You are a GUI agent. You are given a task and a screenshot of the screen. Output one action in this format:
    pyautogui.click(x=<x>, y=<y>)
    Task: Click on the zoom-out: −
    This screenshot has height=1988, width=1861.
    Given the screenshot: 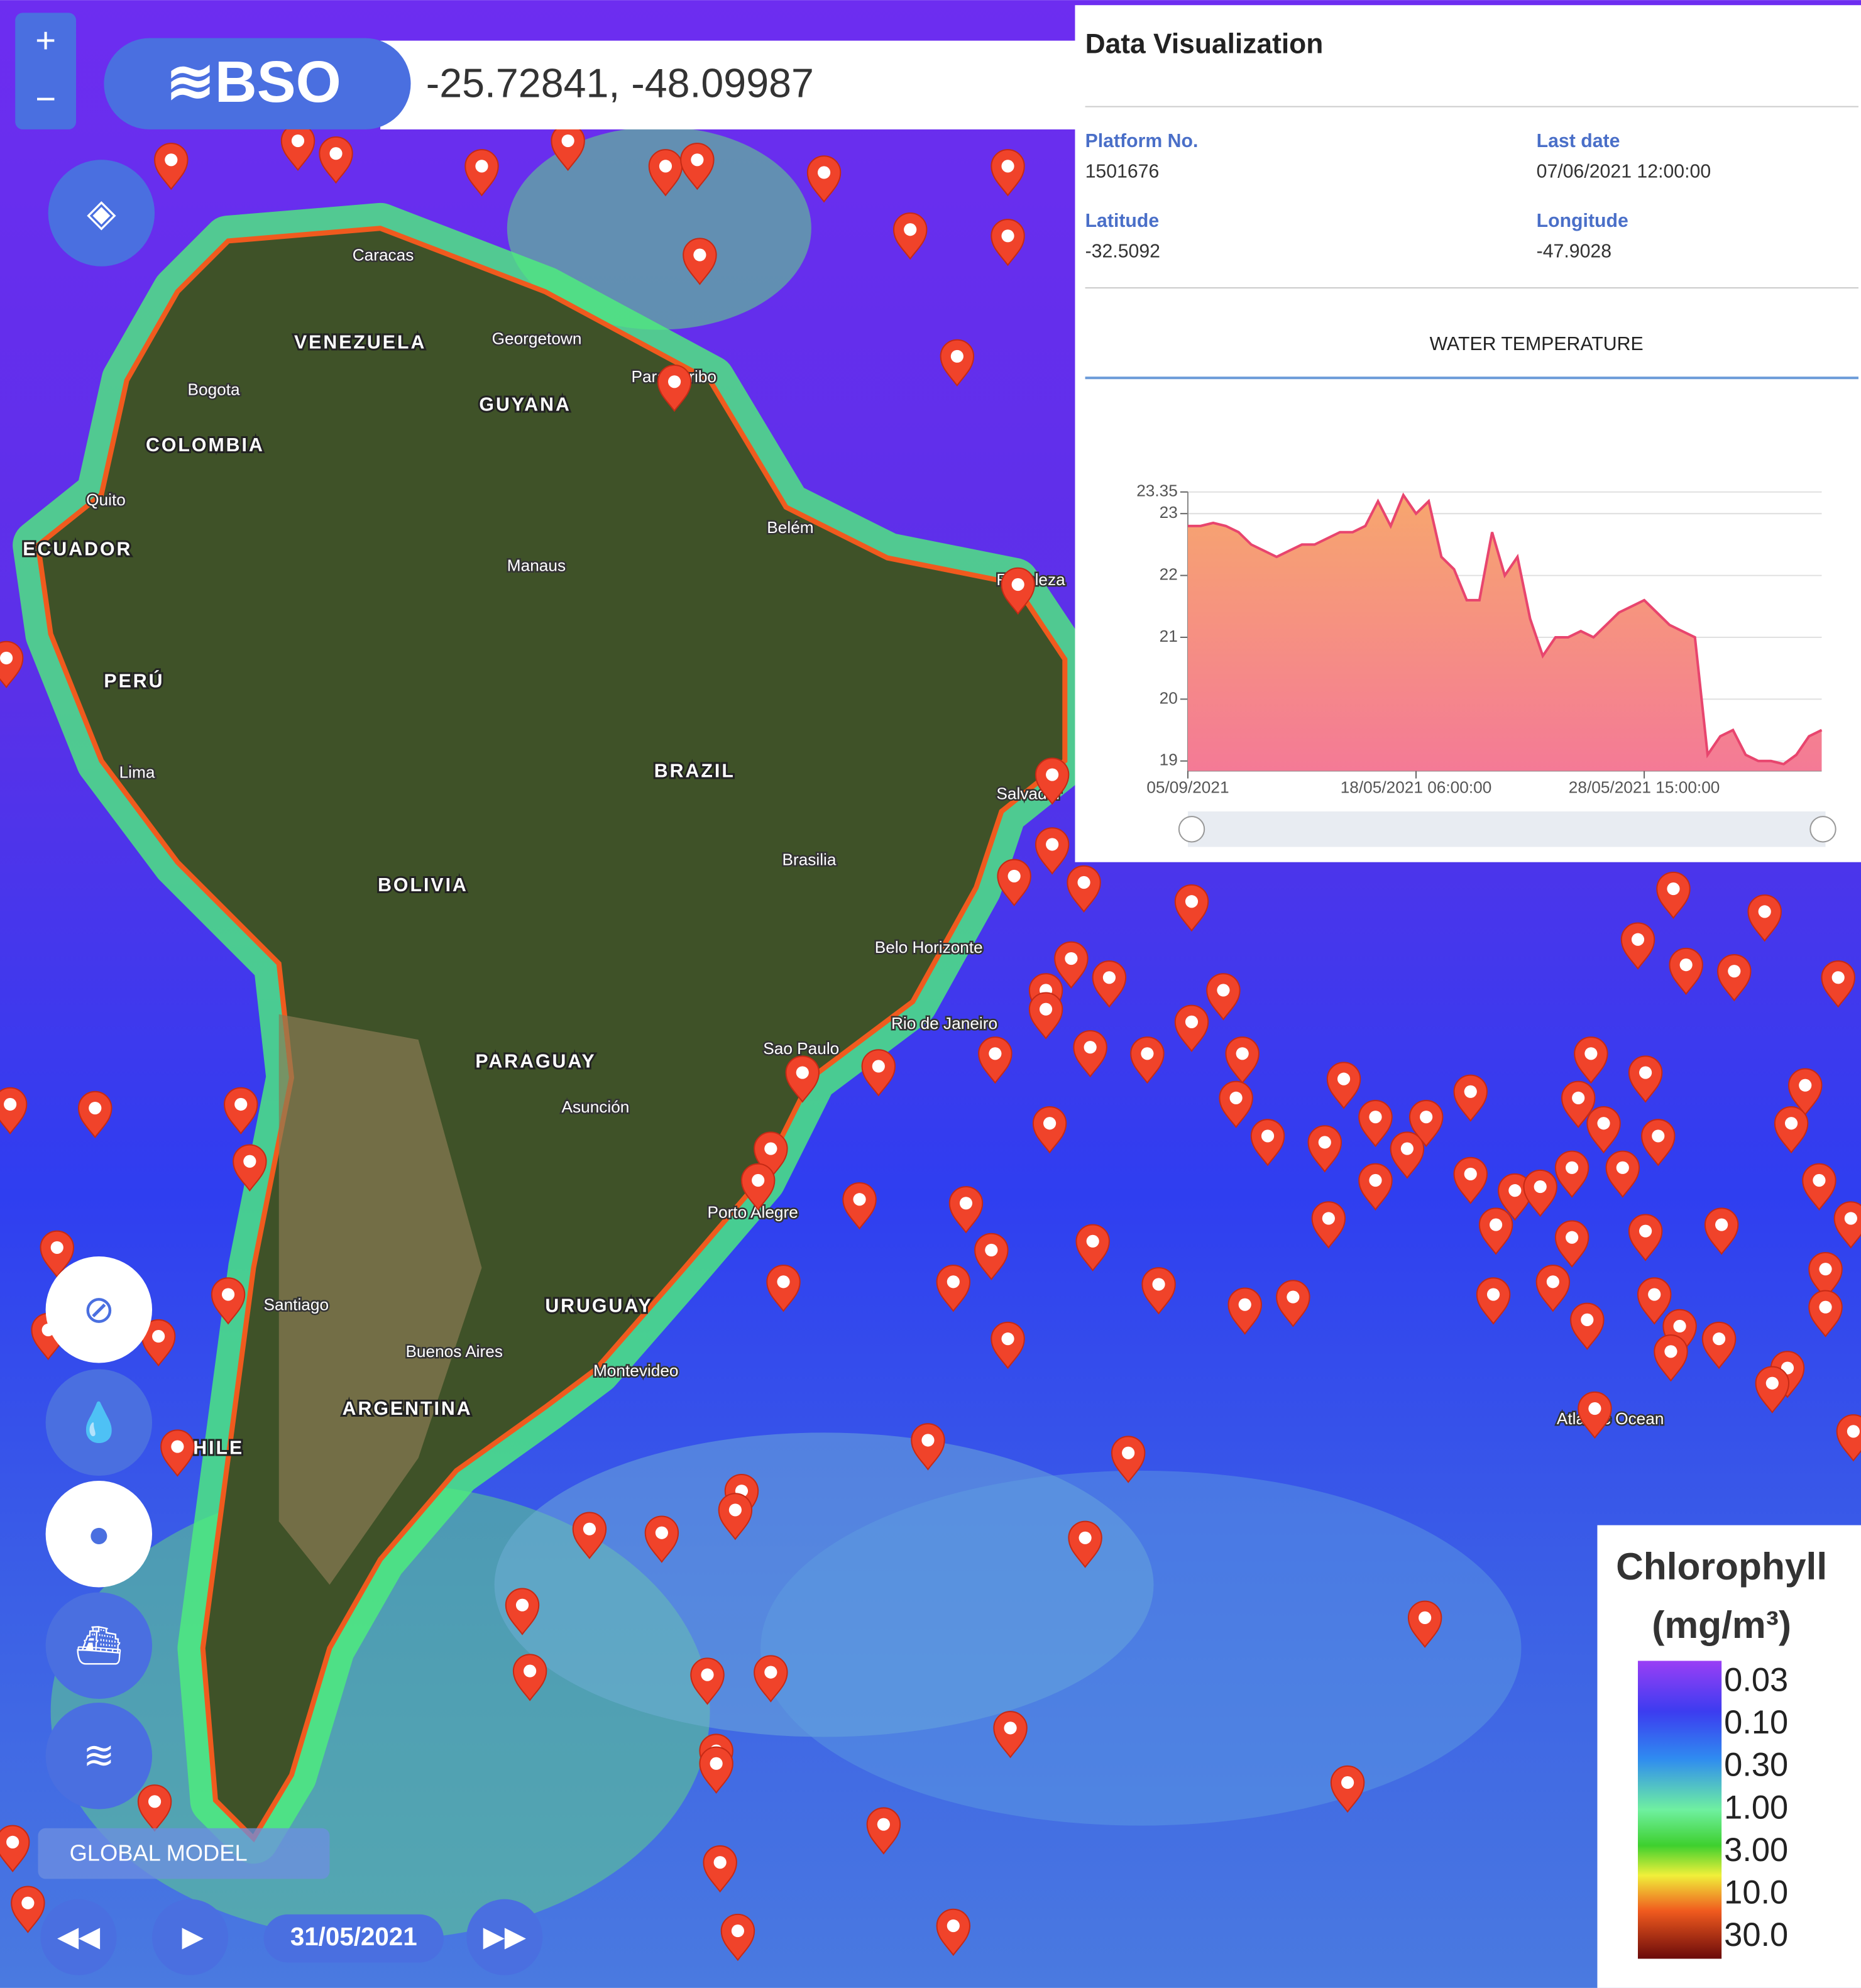 What is the action you would take?
    pyautogui.click(x=45, y=98)
    